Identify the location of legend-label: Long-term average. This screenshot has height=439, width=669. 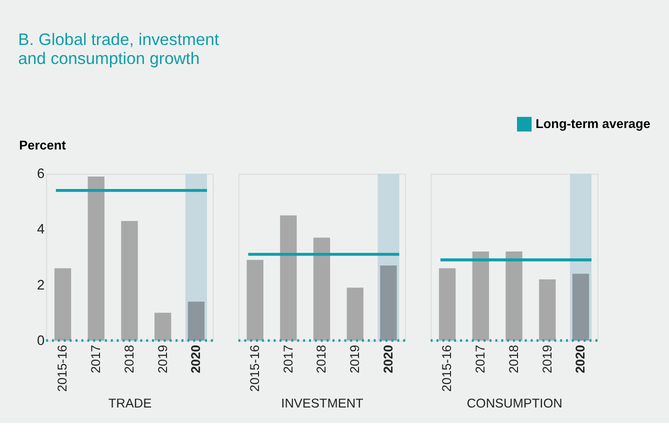
(593, 124).